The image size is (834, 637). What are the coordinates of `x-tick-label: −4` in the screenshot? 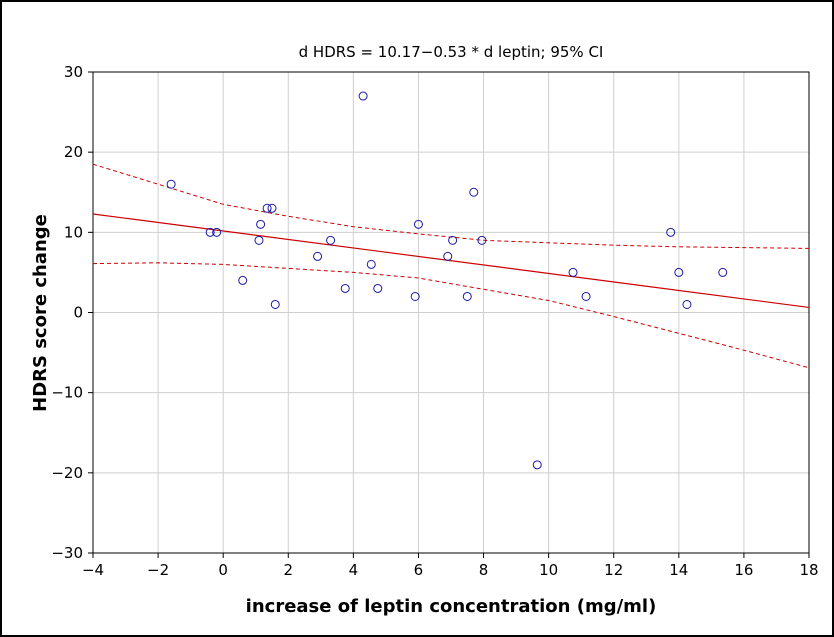 It's located at (93, 570).